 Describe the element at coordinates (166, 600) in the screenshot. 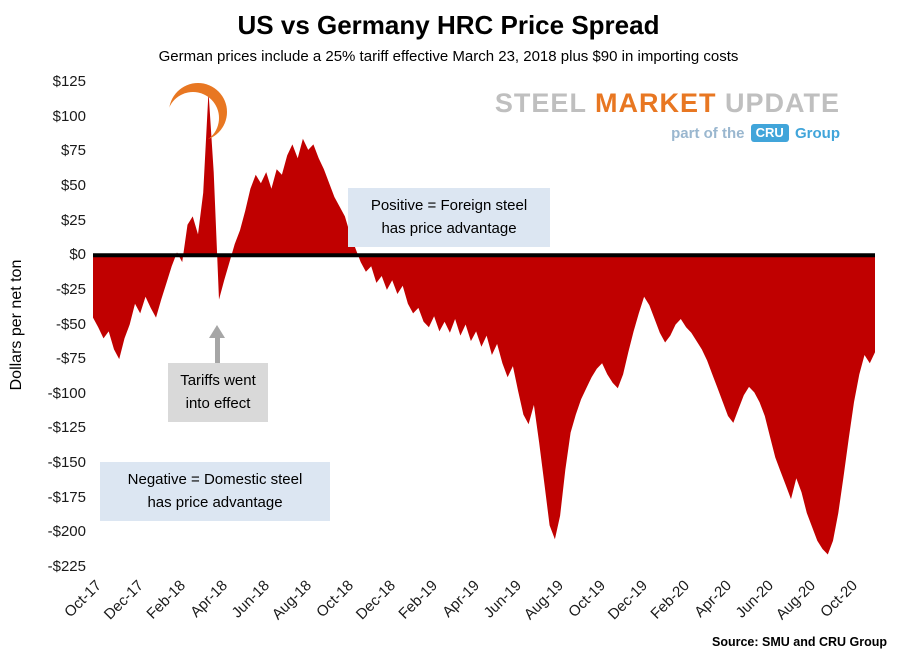

I see `x-tick-label: Feb-18` at that location.